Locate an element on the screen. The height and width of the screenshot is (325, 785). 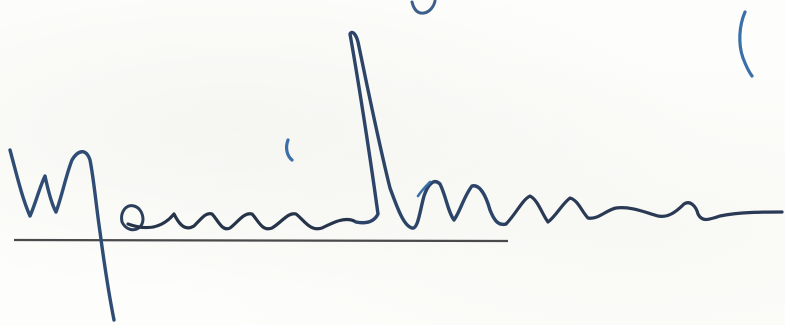
stroke-right-mark is located at coordinates (746, 44).